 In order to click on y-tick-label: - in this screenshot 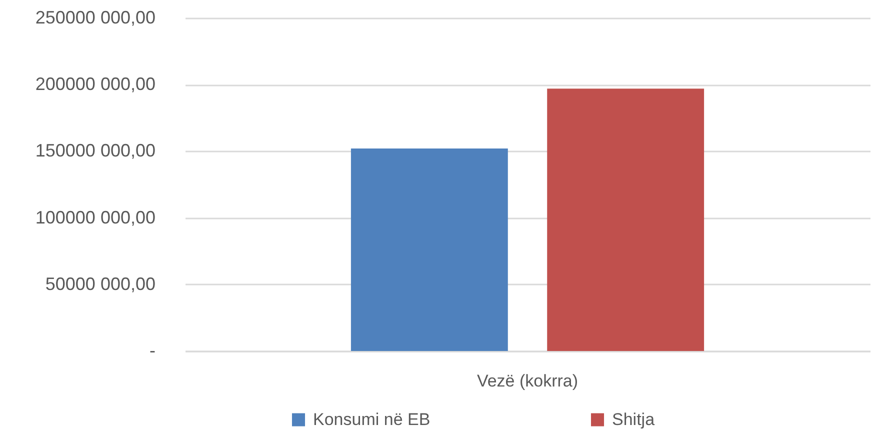, I will do `click(153, 350)`.